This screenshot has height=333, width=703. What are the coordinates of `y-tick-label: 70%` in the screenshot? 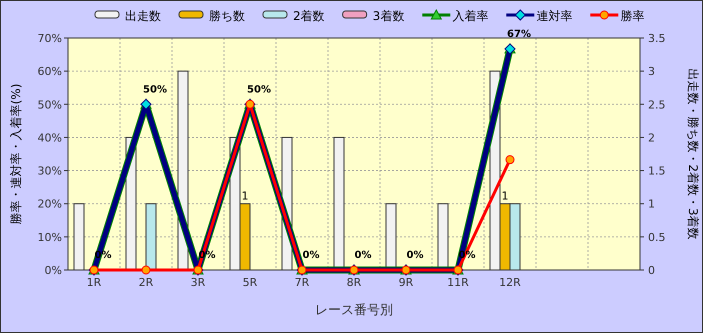 It's located at (50, 38).